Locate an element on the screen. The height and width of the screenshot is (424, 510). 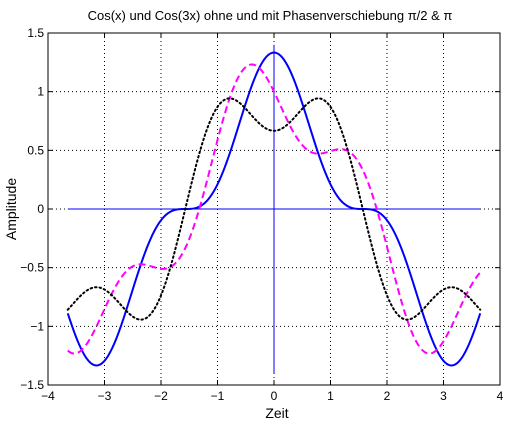
x-tick-label: −2 is located at coordinates (161, 396).